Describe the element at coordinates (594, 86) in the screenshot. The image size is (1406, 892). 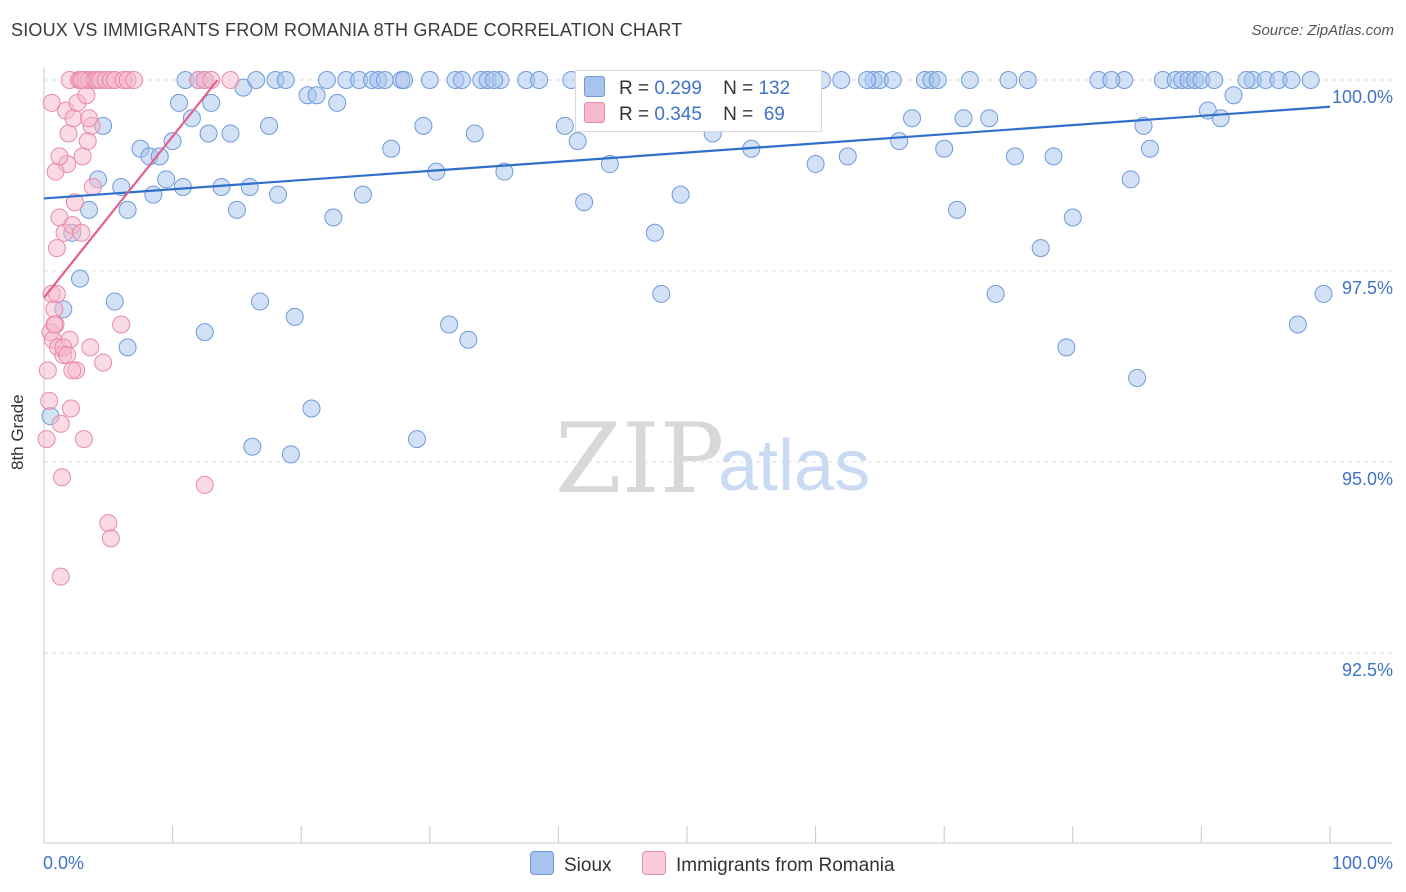
I see `sioux-swatch` at that location.